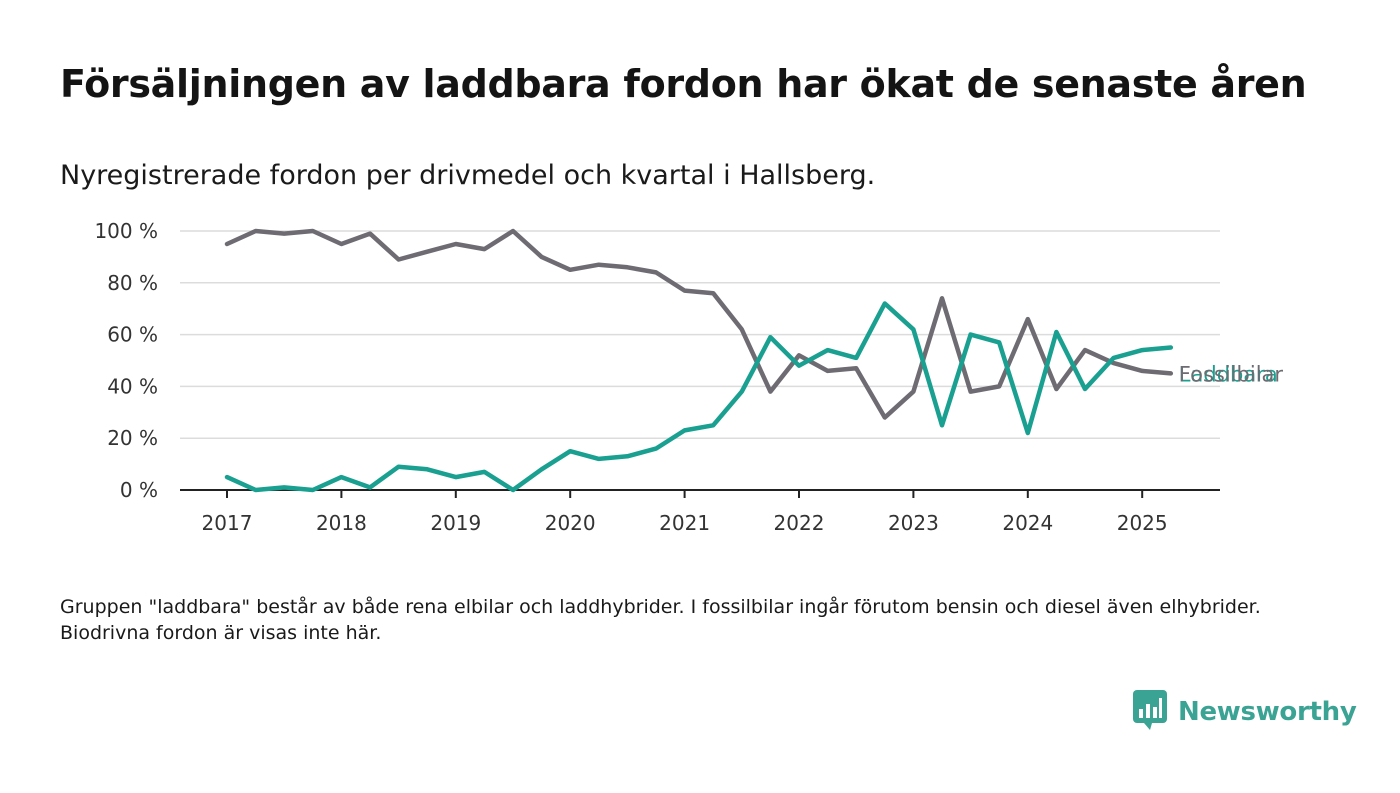  What do you see at coordinates (455, 523) in the screenshot?
I see `x-tick-label: 2019` at bounding box center [455, 523].